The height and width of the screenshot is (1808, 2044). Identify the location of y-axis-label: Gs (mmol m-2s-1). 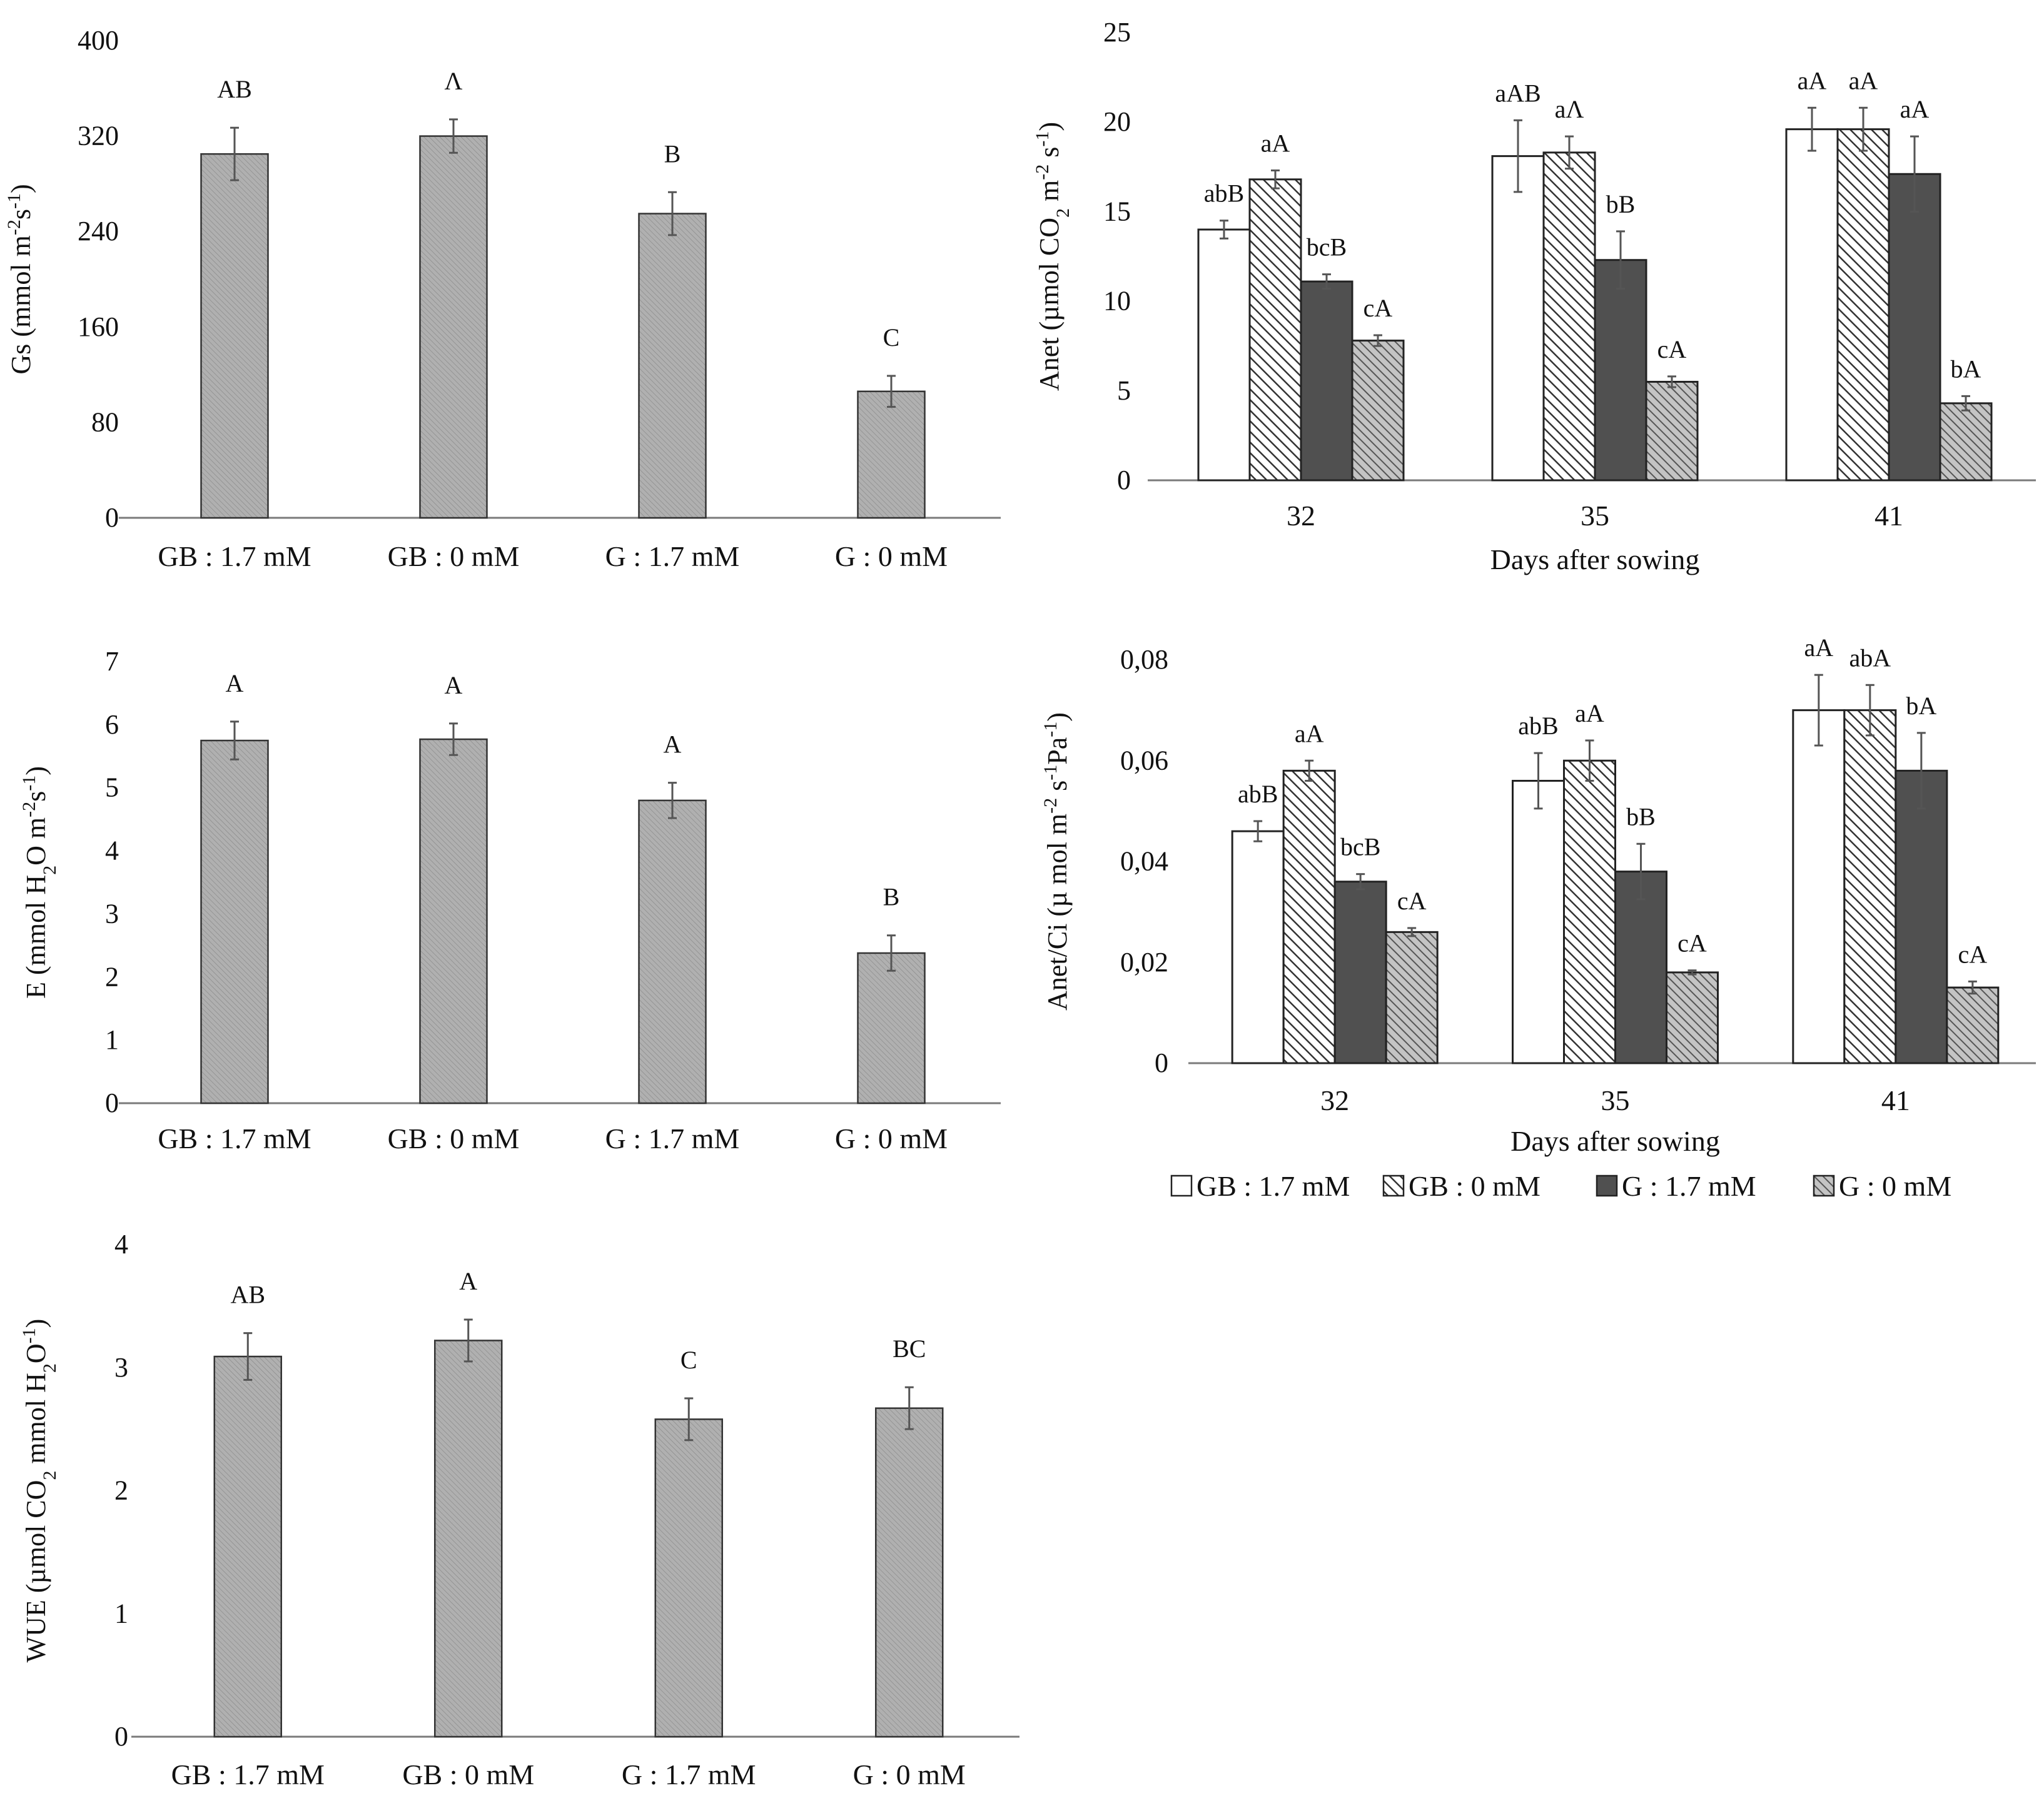
(20, 279).